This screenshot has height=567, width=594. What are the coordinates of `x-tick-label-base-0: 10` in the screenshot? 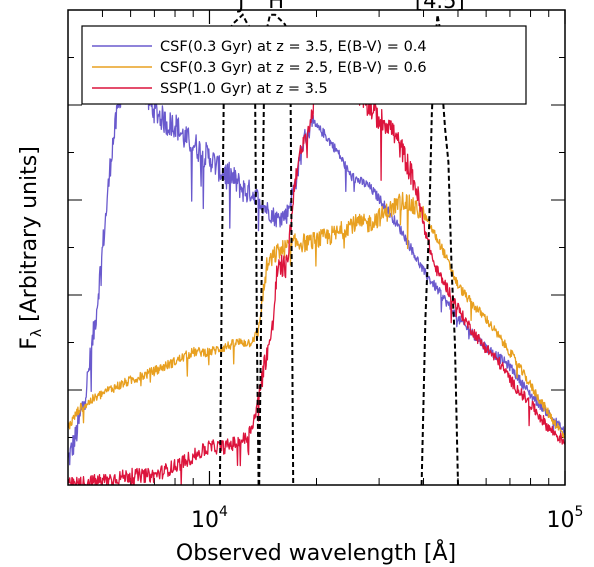 It's located at (205, 520).